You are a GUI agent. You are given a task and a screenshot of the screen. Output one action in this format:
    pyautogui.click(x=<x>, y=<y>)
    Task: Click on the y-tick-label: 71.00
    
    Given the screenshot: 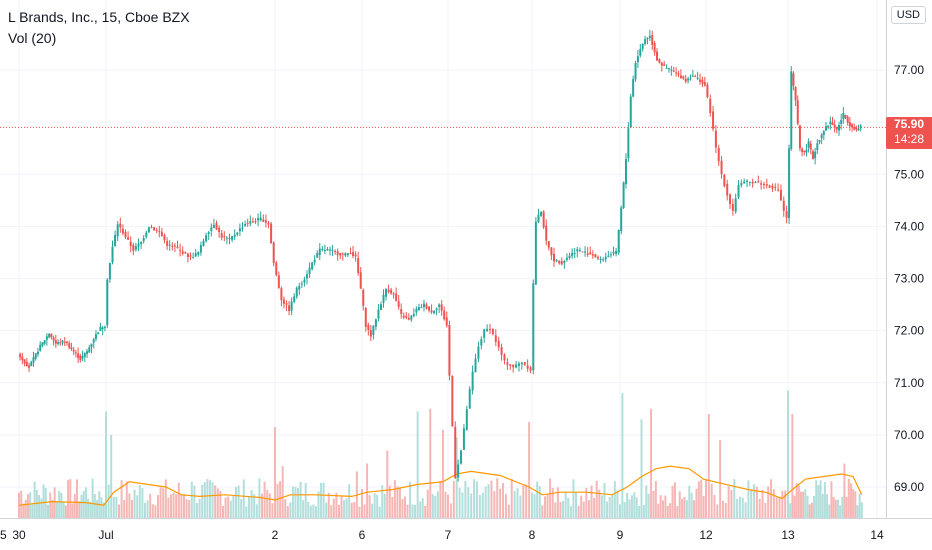 What is the action you would take?
    pyautogui.click(x=909, y=383)
    